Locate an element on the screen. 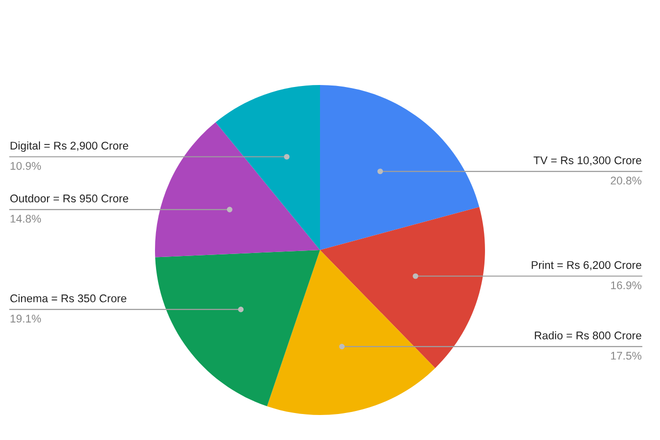 The width and height of the screenshot is (660, 440). slice-label: Radio = Rs 800 Crore is located at coordinates (588, 335).